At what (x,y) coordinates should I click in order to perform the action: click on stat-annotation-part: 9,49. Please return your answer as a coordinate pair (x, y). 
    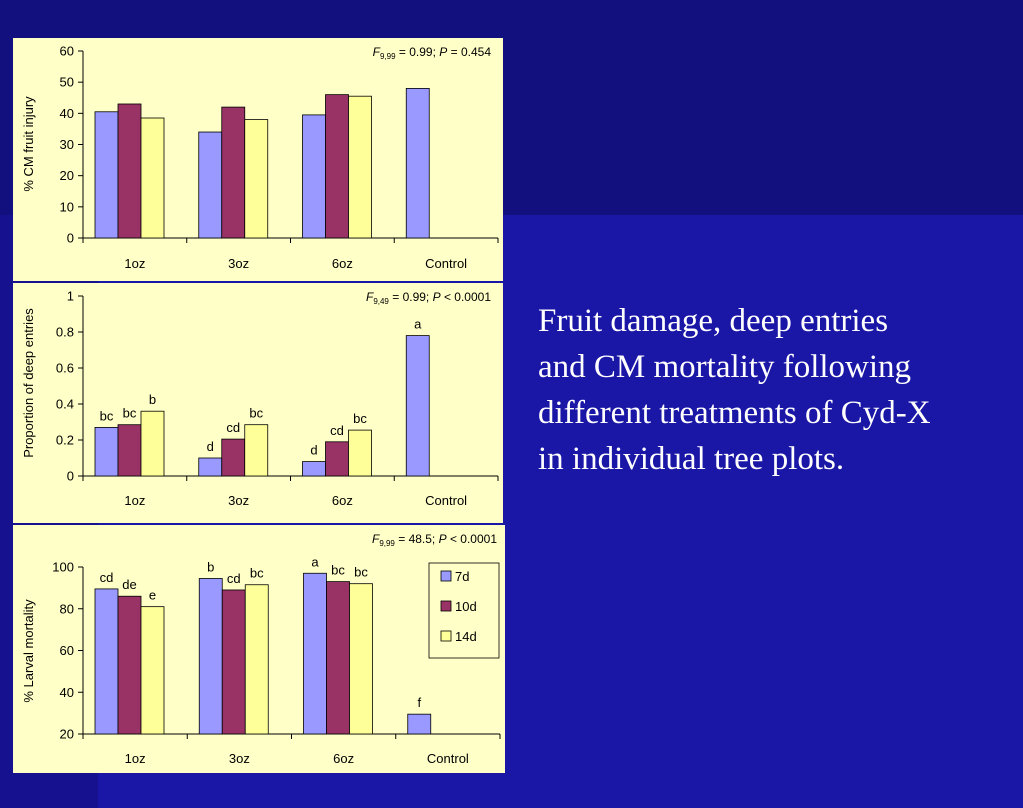
    Looking at the image, I should click on (381, 301).